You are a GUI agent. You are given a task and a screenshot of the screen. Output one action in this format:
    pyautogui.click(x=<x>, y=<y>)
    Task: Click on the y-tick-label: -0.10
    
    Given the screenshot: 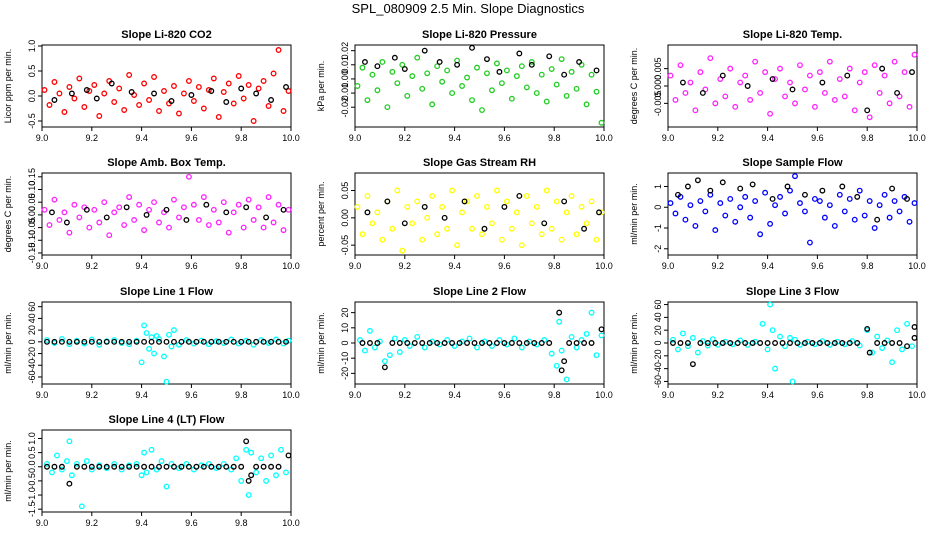 What is the action you would take?
    pyautogui.click(x=32, y=240)
    